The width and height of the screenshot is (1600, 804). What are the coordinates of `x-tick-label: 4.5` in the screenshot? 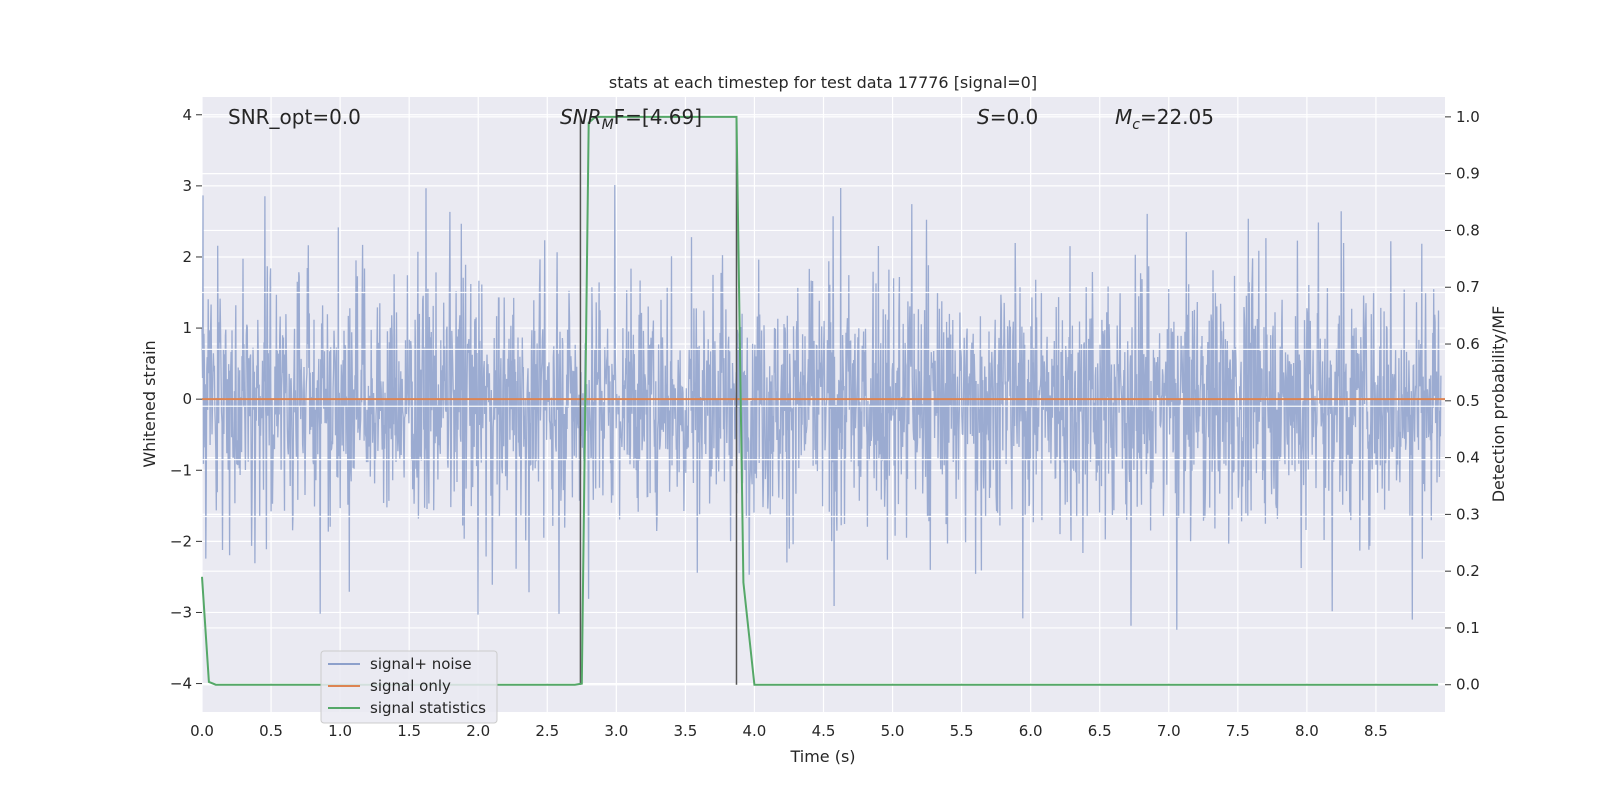 It's located at (824, 731).